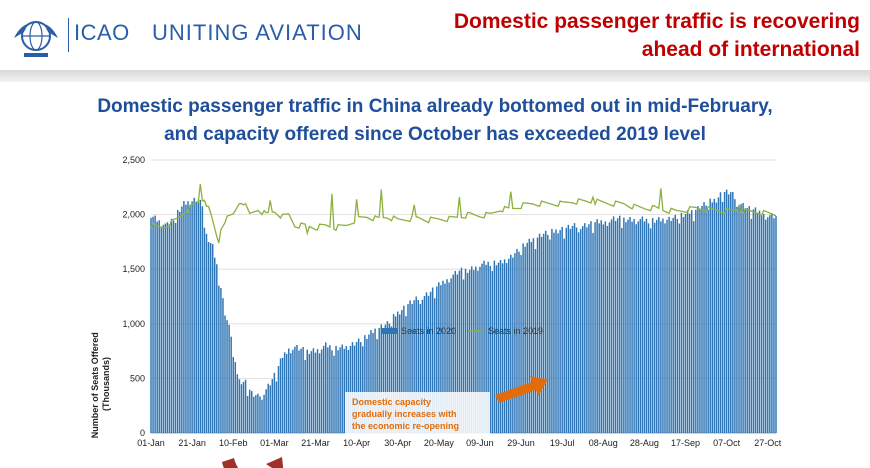 This screenshot has width=870, height=468. Describe the element at coordinates (36, 39) in the screenshot. I see `icao-emblem-icon` at that location.